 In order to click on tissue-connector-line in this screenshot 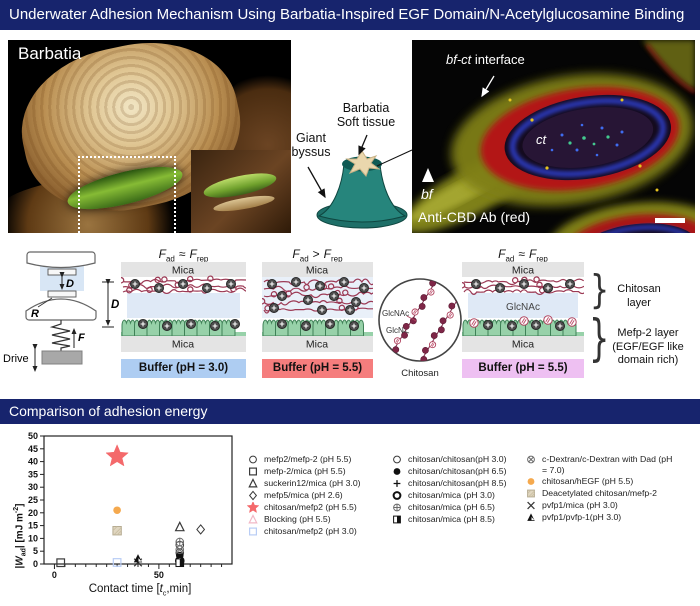, I will do `click(394, 158)`.